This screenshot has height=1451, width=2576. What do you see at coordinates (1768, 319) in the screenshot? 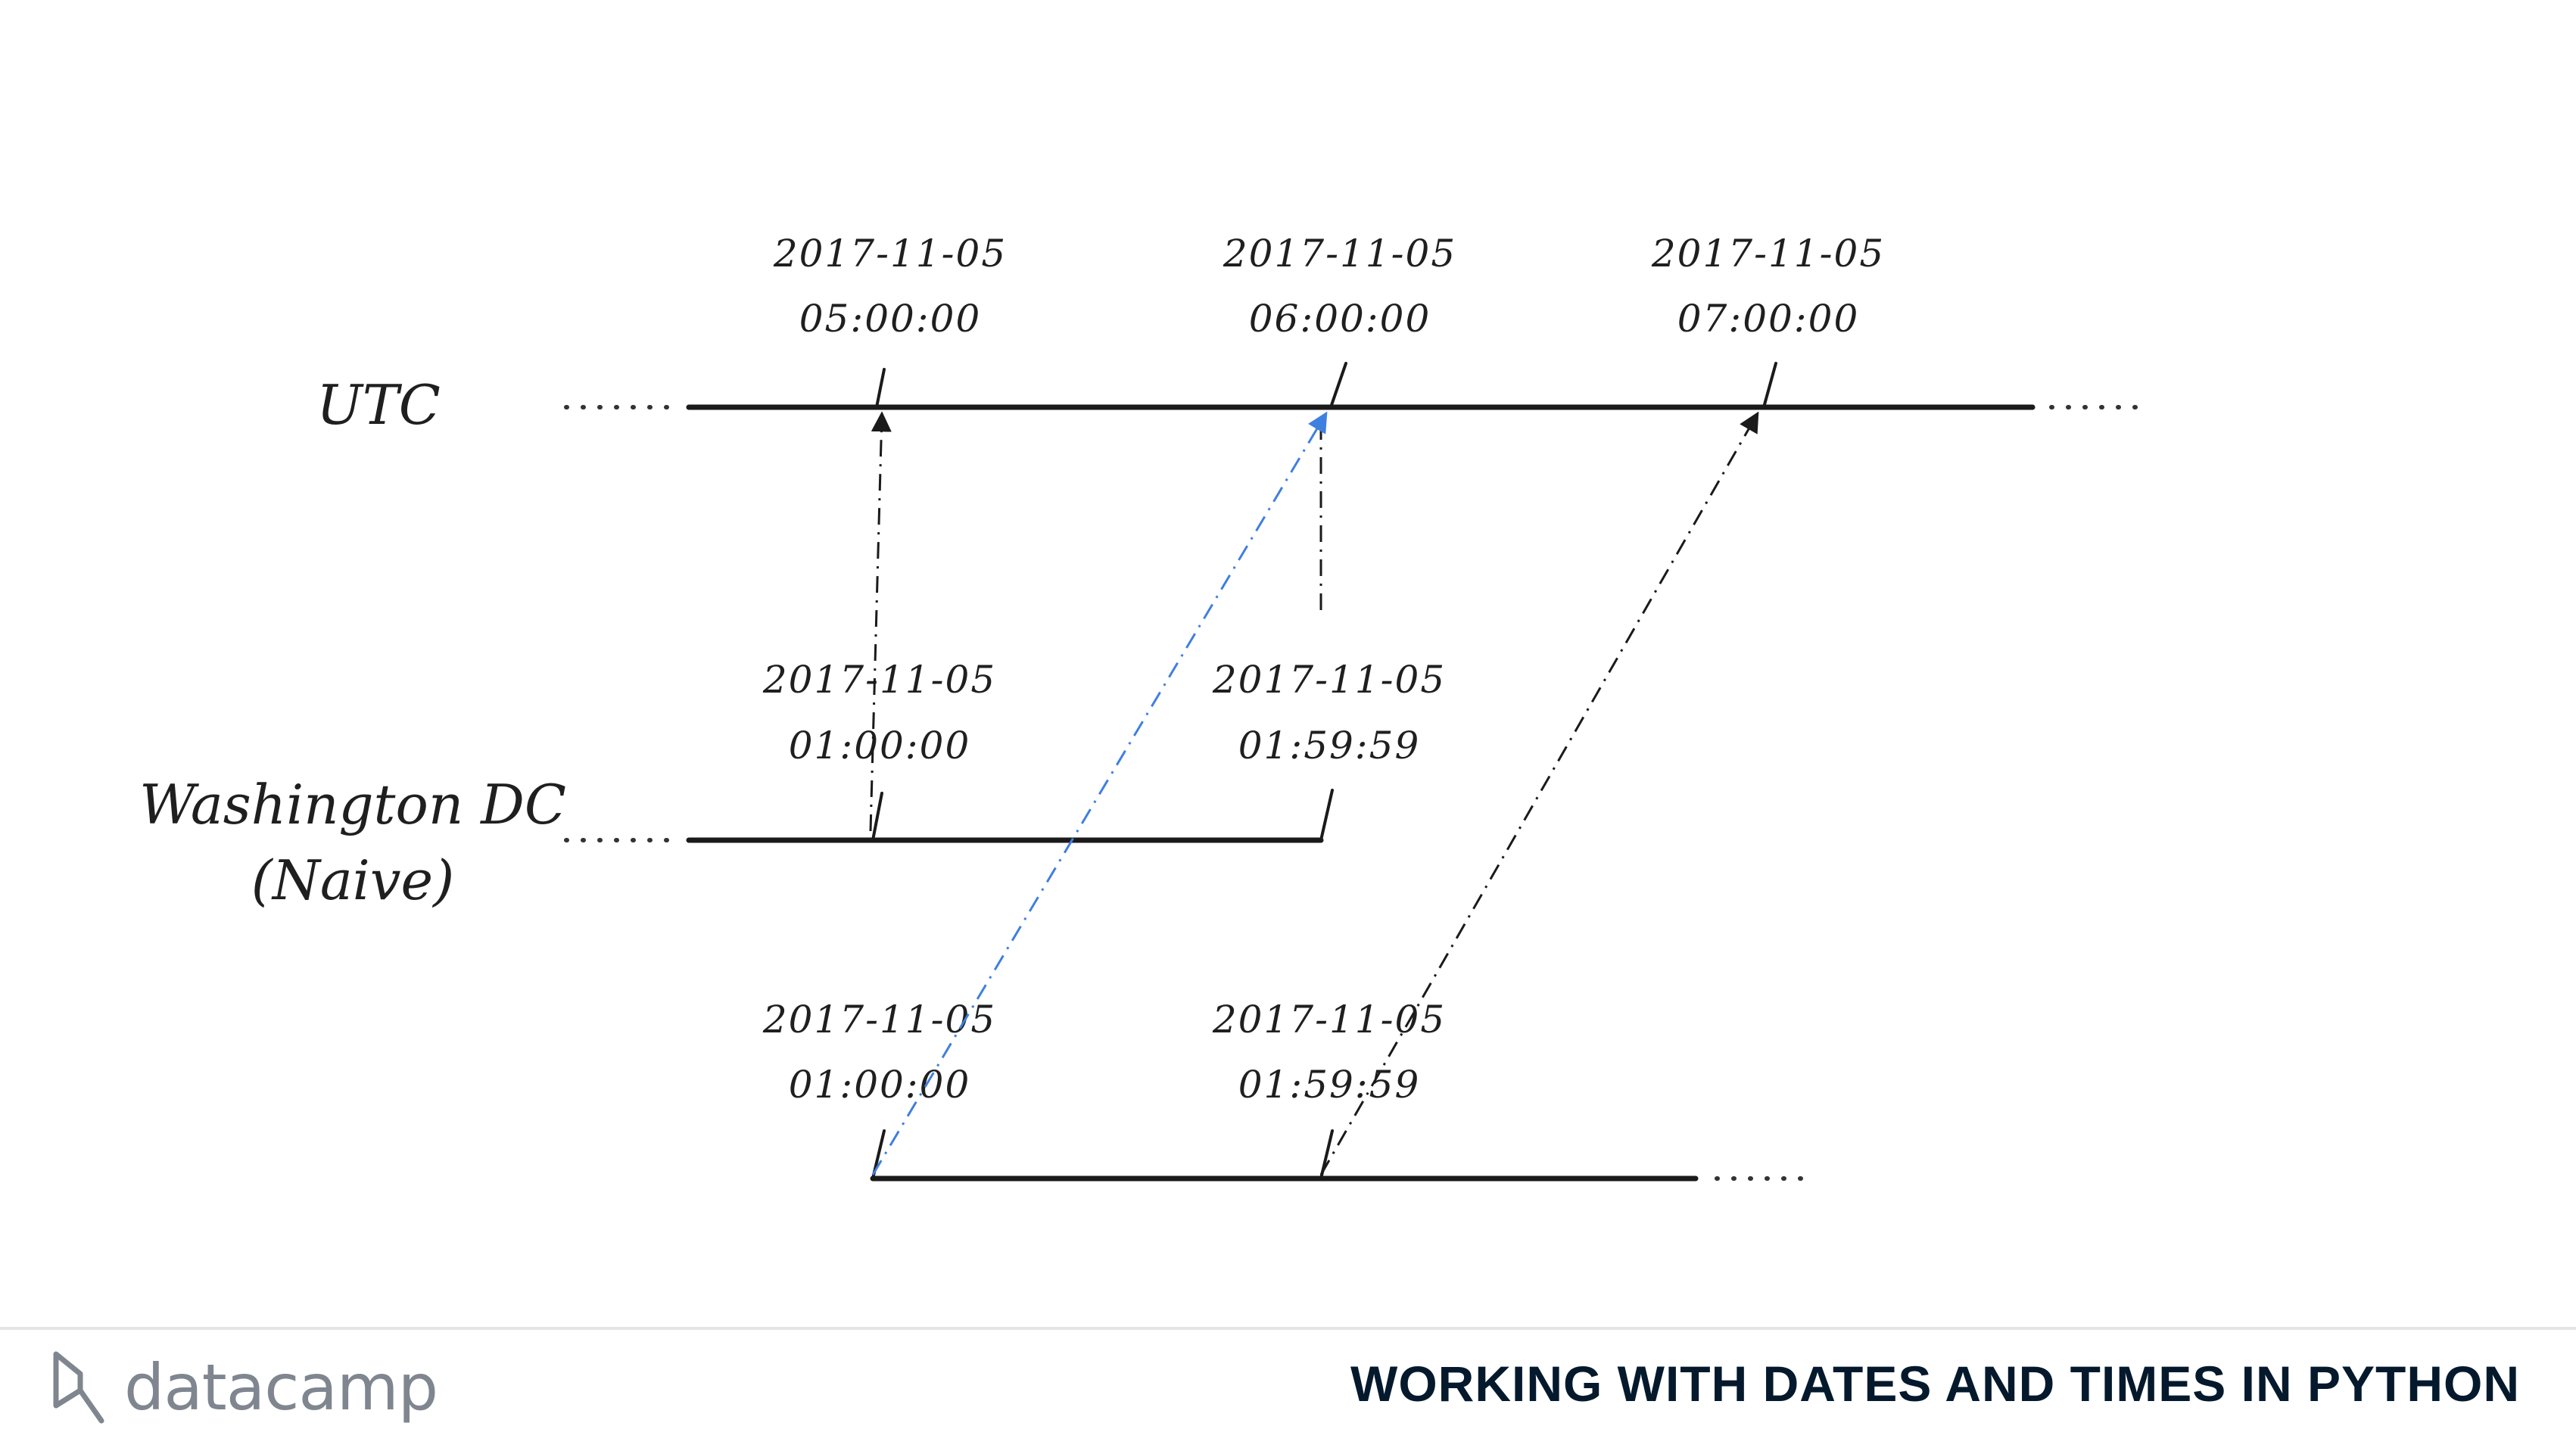
I see `utc-tick-label-time: 07:00:00` at bounding box center [1768, 319].